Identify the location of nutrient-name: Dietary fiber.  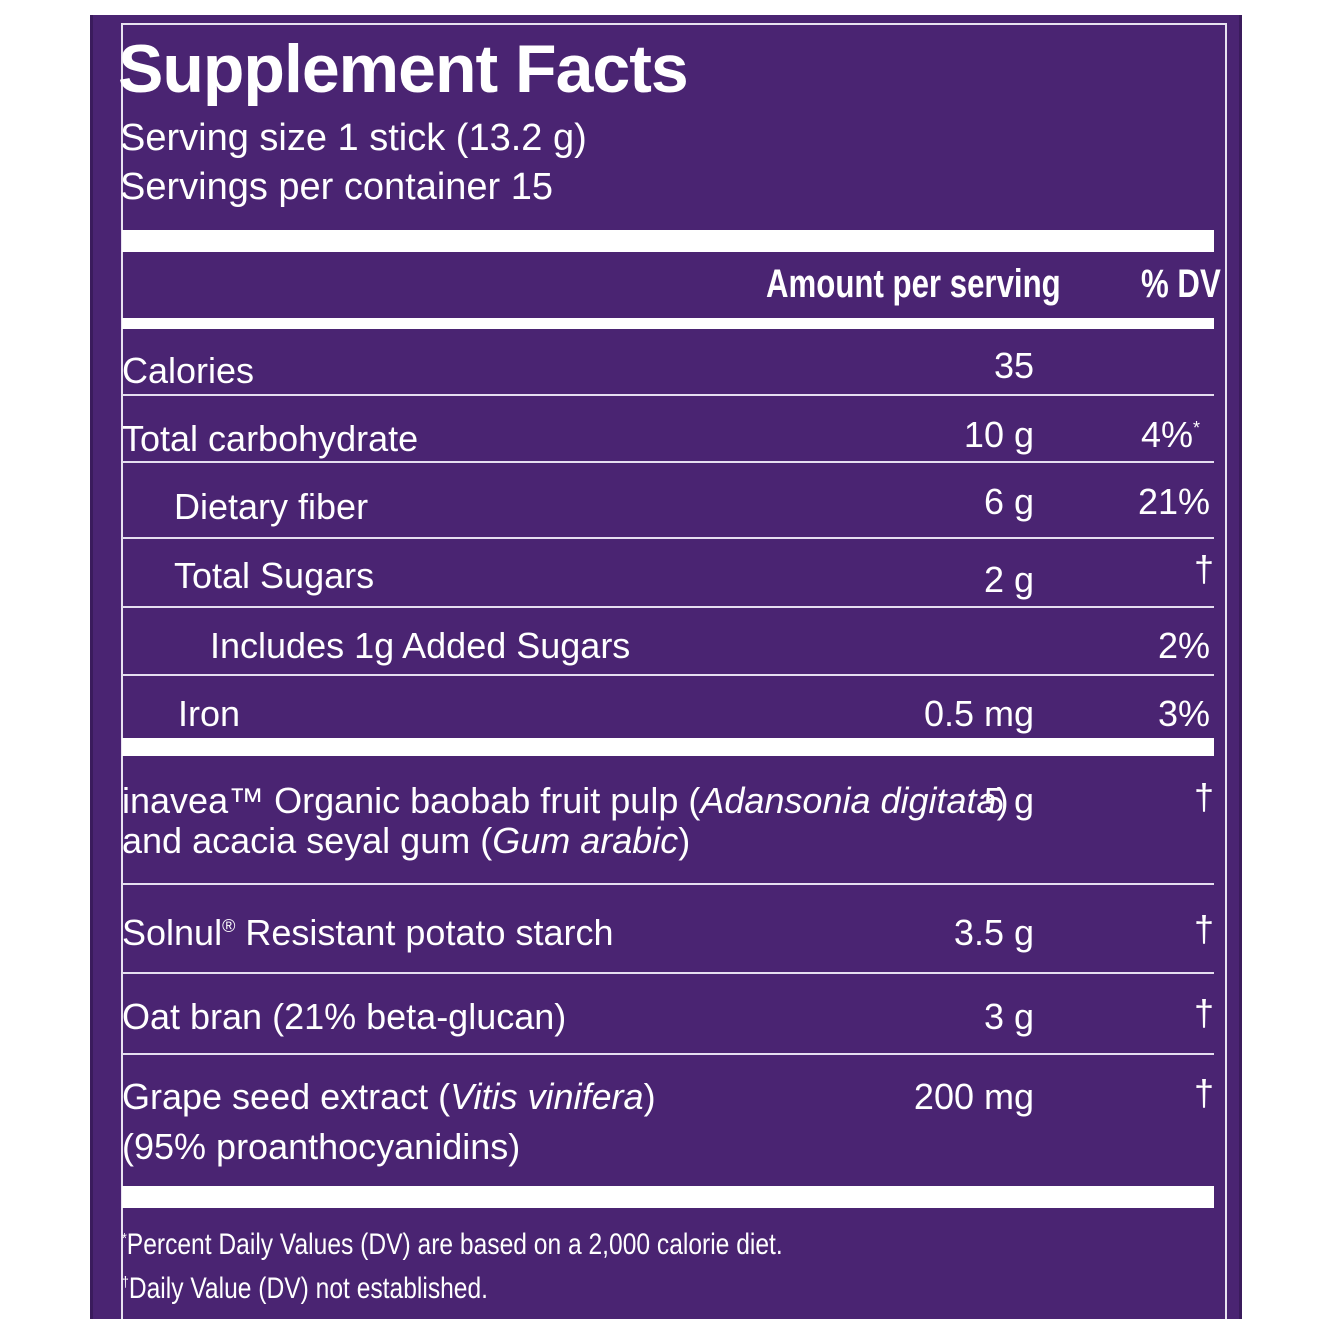
(271, 506).